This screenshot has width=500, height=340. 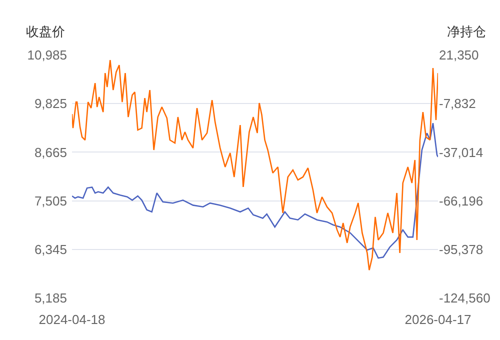 I want to click on y2-axis-title: 净持仓, so click(x=466, y=31).